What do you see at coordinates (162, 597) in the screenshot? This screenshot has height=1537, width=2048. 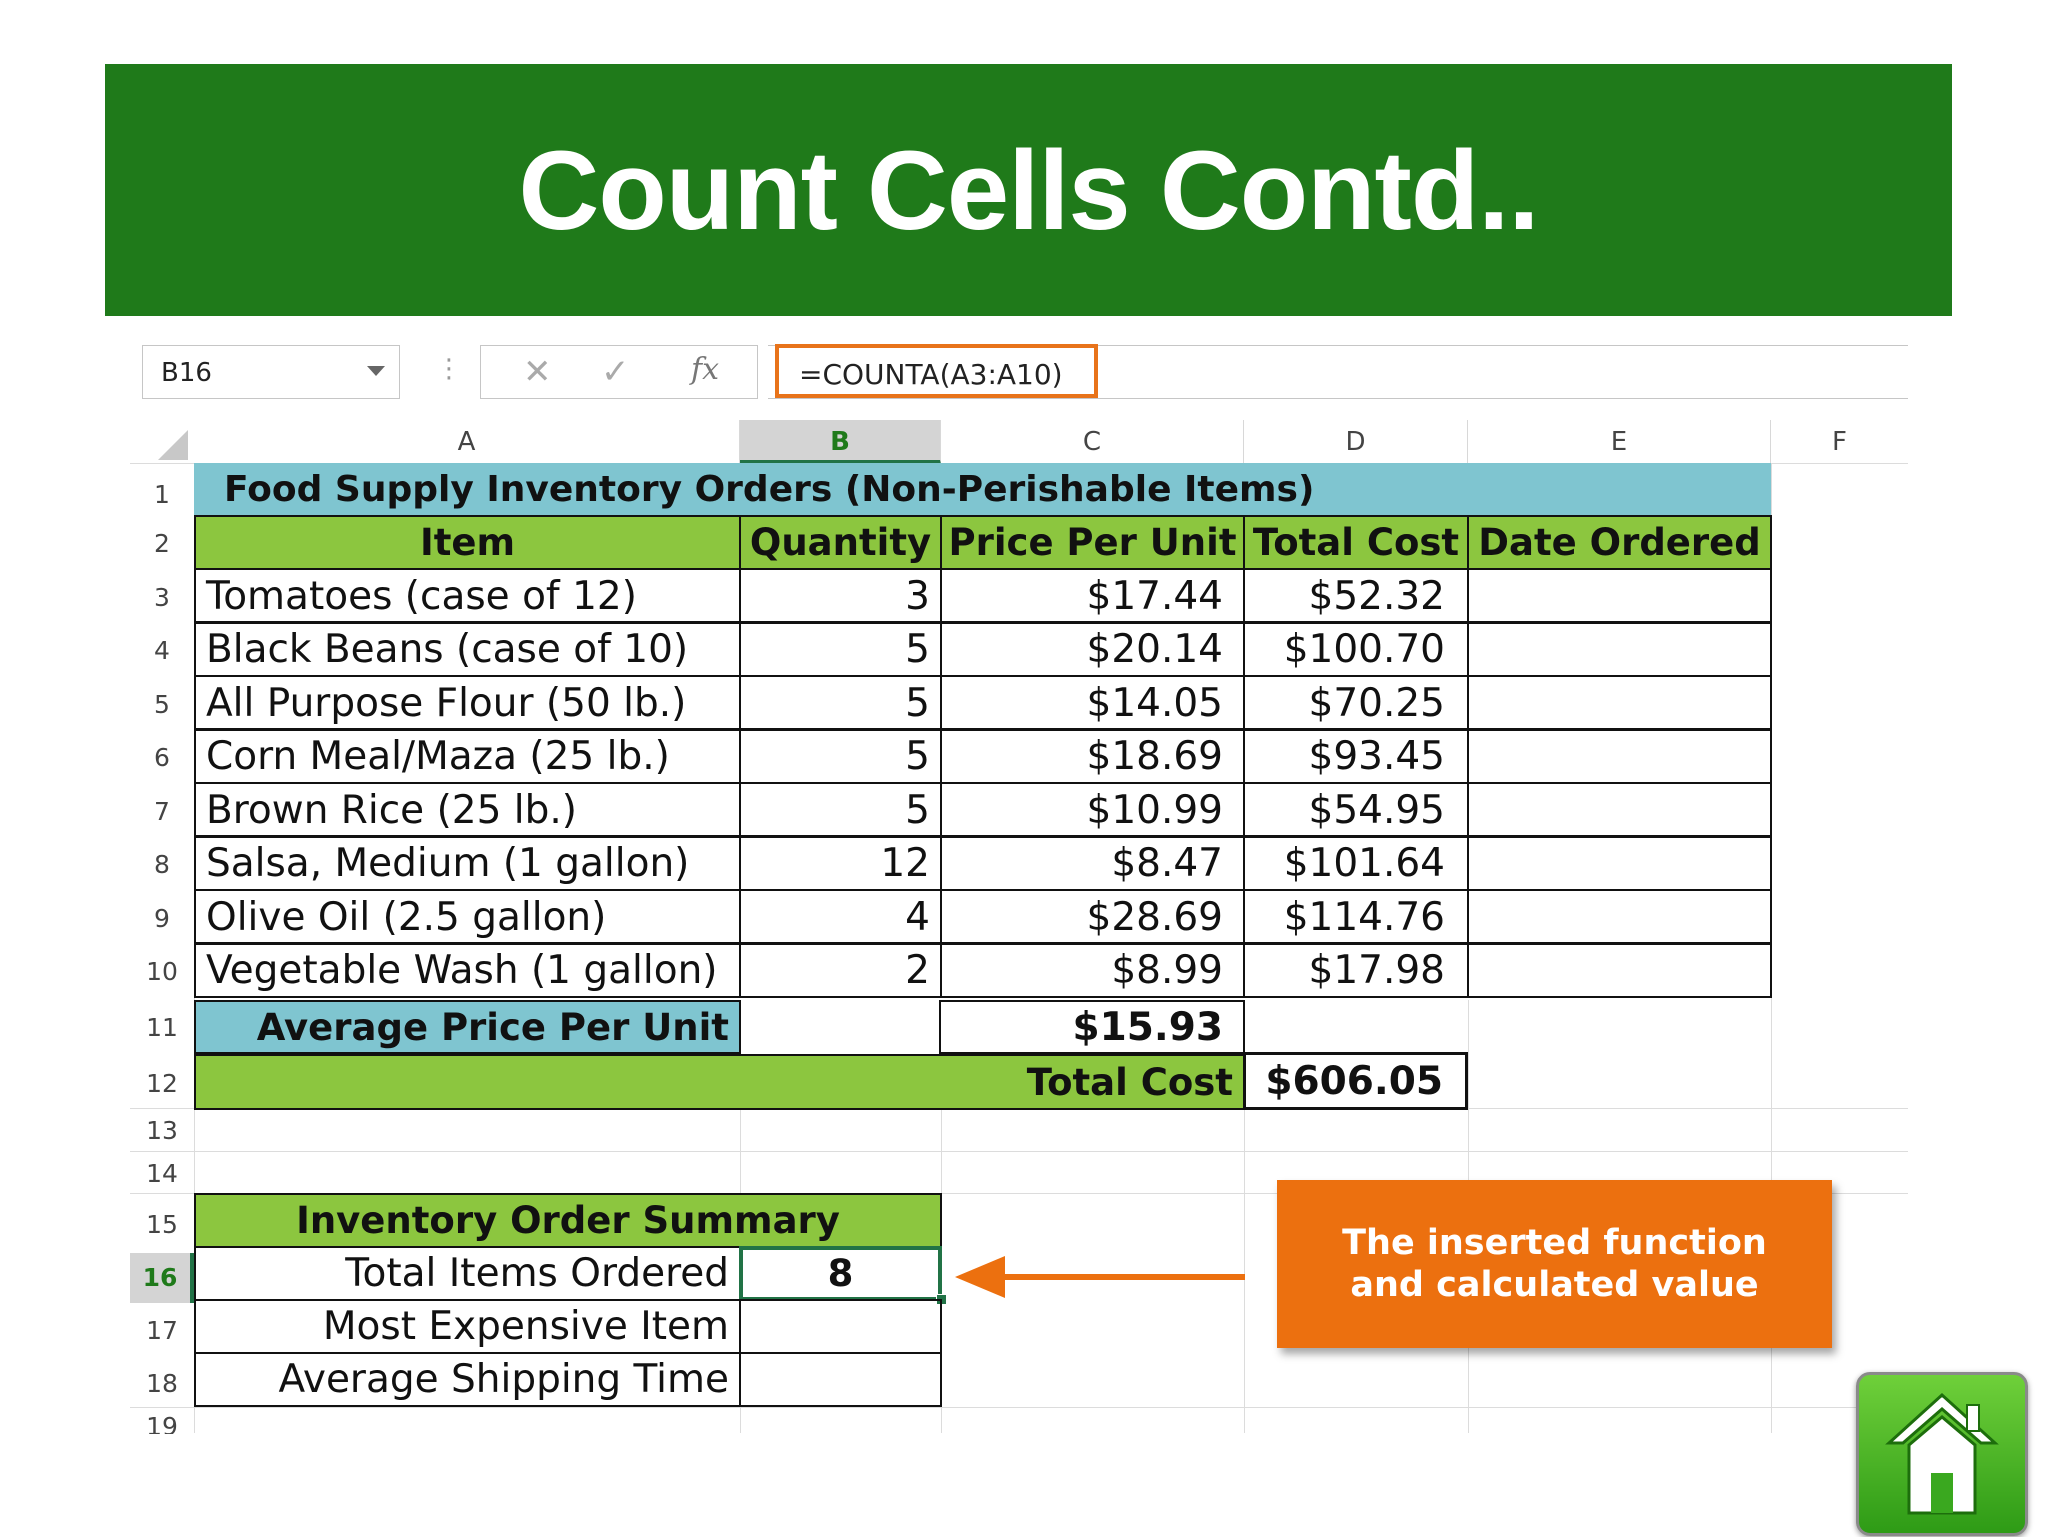 I see `row-header-3: 3` at bounding box center [162, 597].